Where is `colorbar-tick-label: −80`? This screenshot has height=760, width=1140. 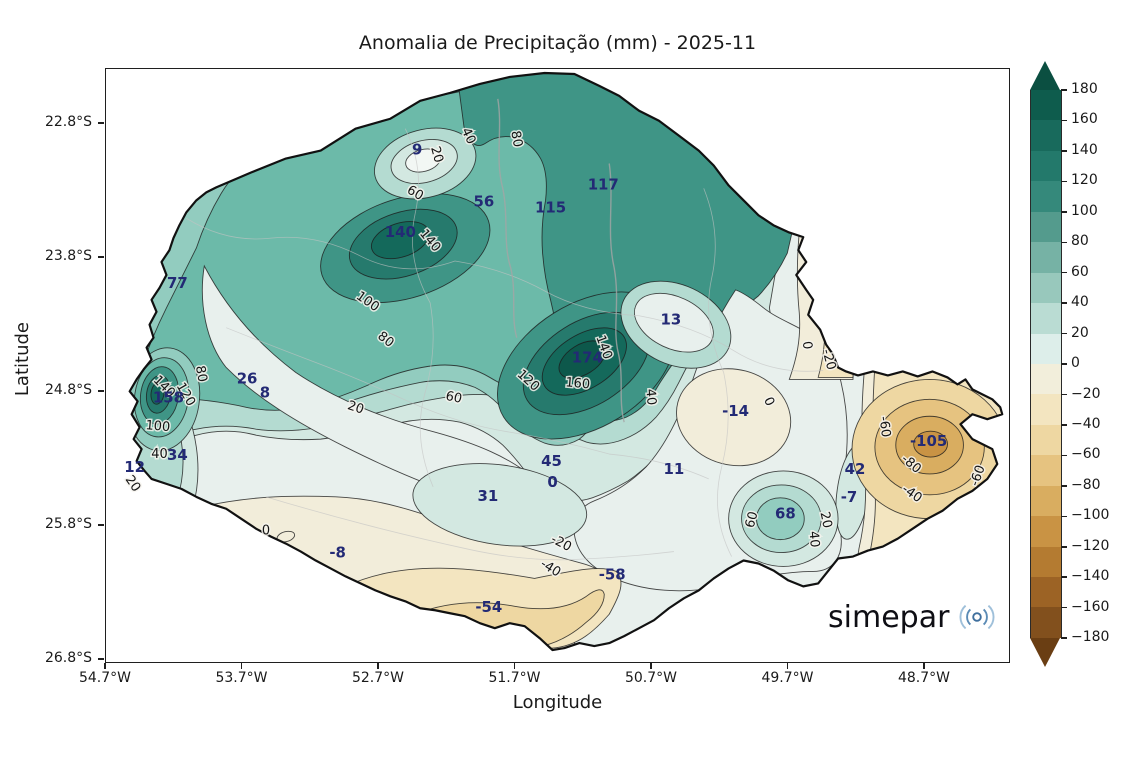 colorbar-tick-label: −80 is located at coordinates (1086, 484).